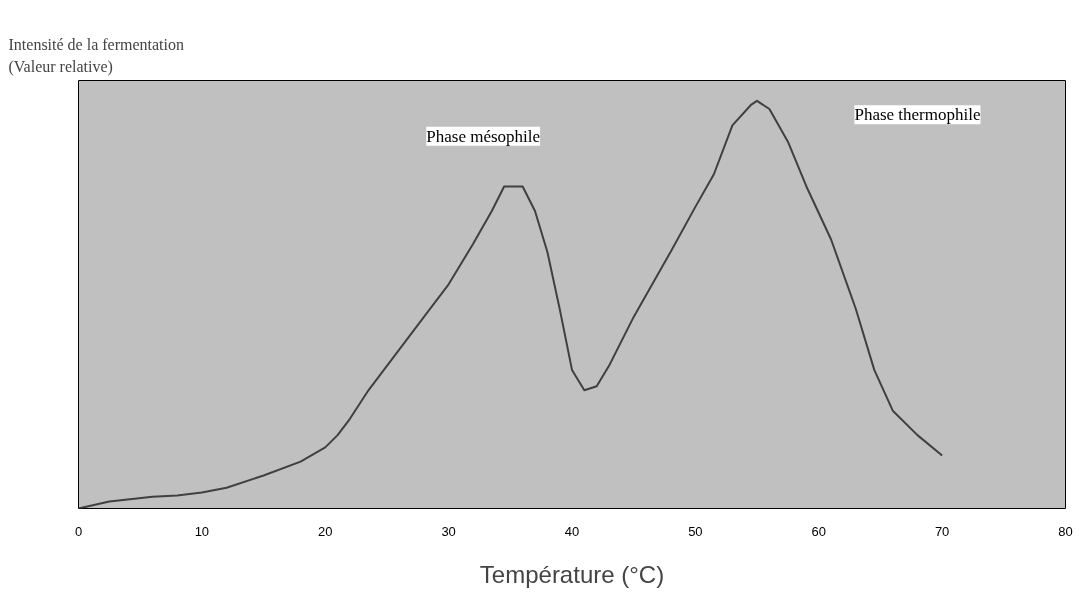 The image size is (1087, 607). What do you see at coordinates (483, 136) in the screenshot?
I see `annotation: Phase mésophile` at bounding box center [483, 136].